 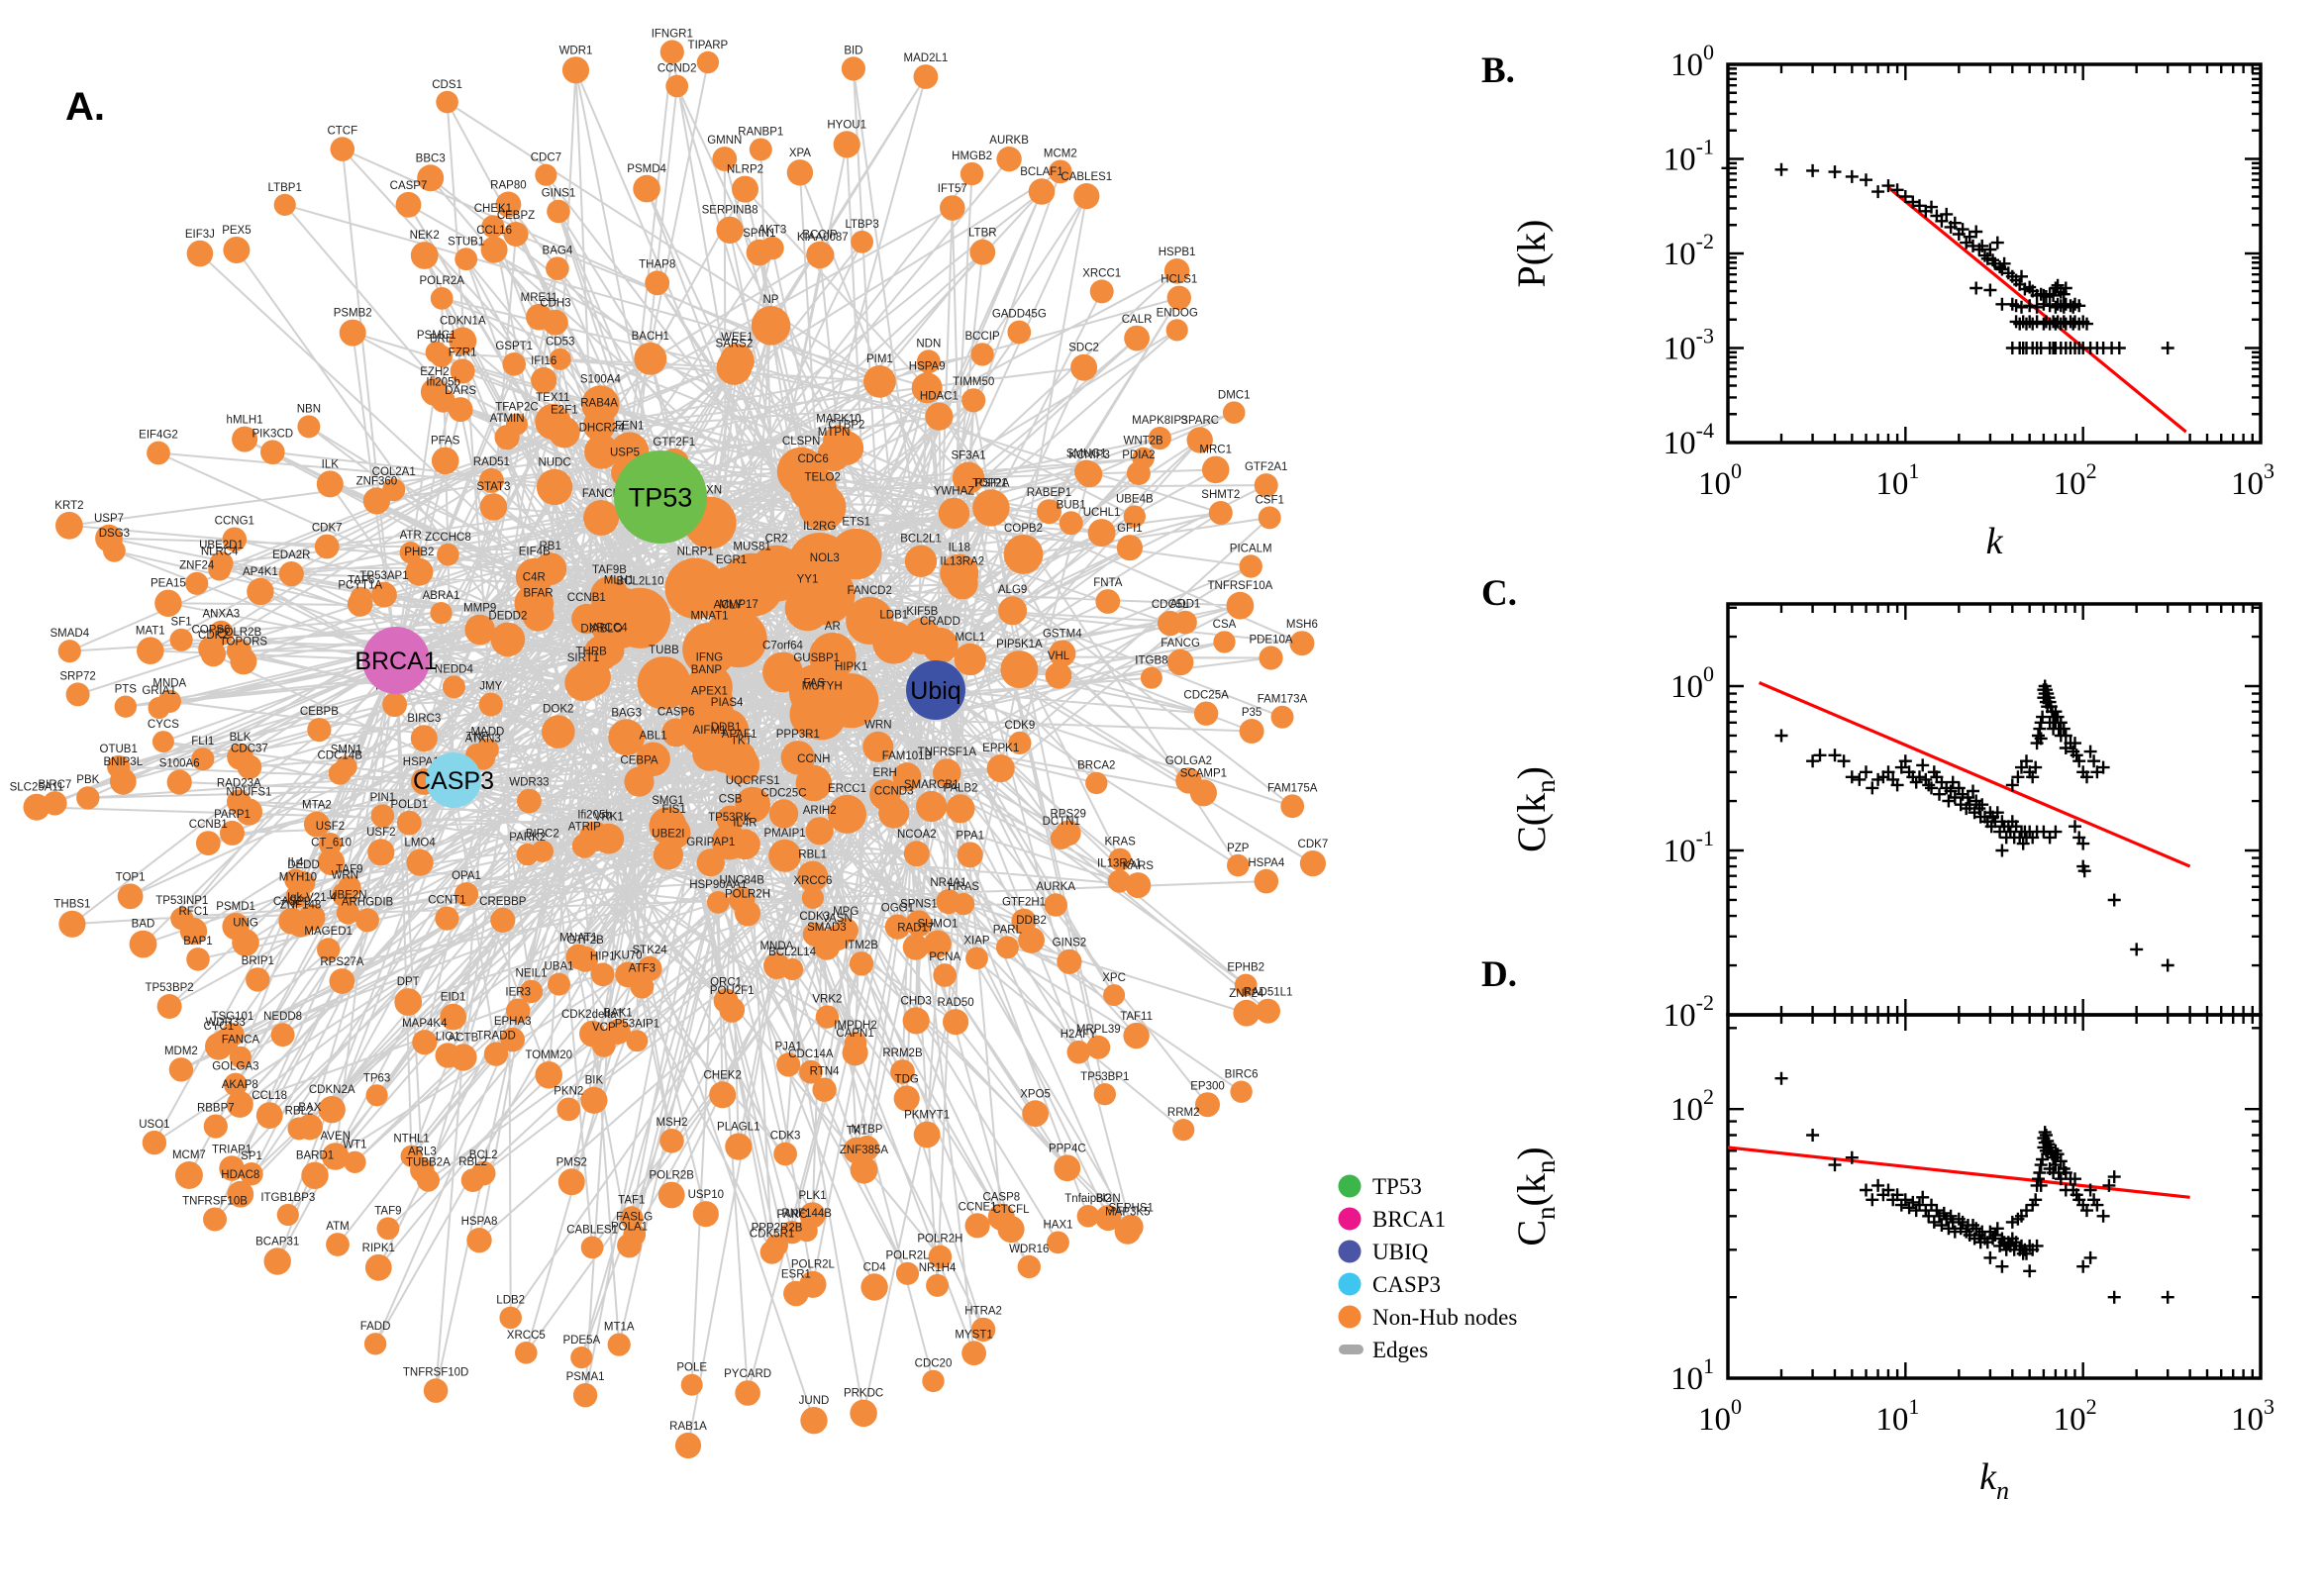 What do you see at coordinates (453, 780) in the screenshot?
I see `hub-node-casp3` at bounding box center [453, 780].